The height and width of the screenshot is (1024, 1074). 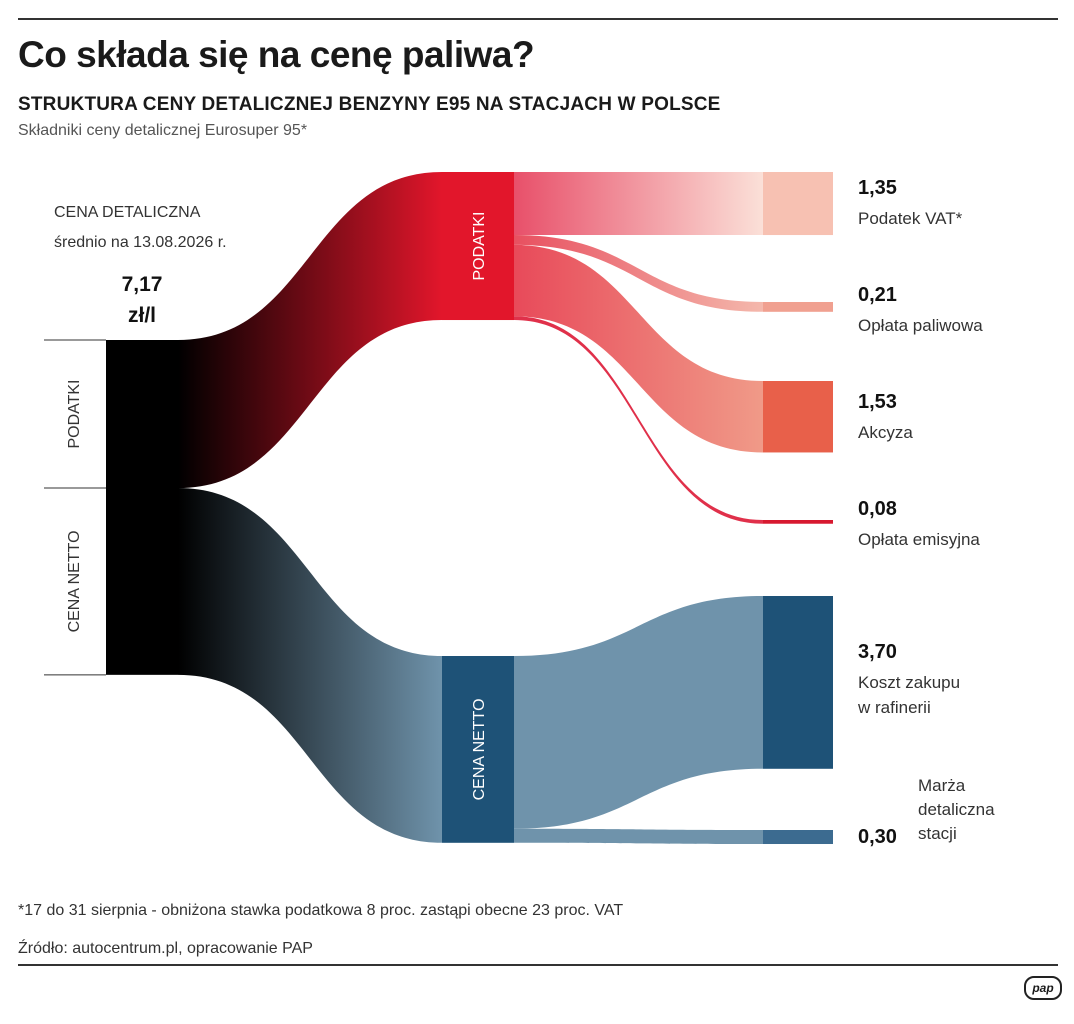 I want to click on total-label: CENA DETALICZNA, so click(x=127, y=212).